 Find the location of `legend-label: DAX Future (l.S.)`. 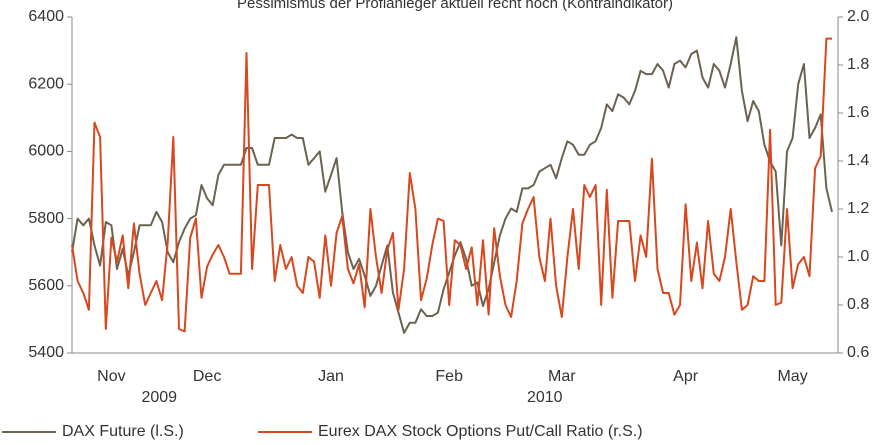

legend-label: DAX Future (l.S.) is located at coordinates (123, 431).